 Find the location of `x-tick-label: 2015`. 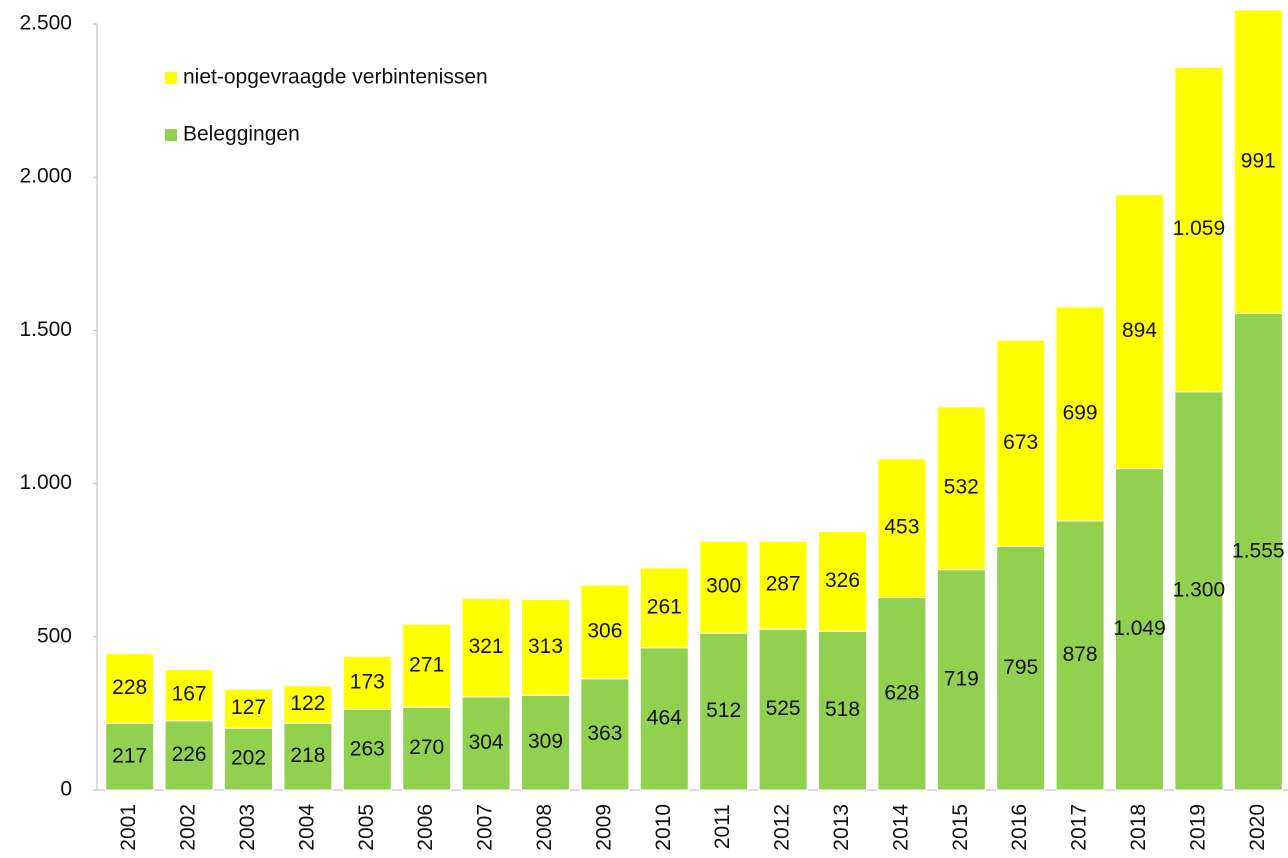

x-tick-label: 2015 is located at coordinates (960, 827).